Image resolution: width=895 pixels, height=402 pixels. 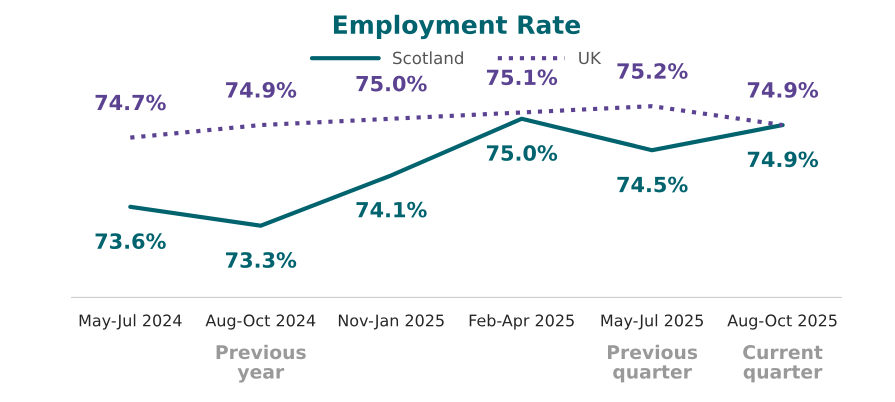 I want to click on data-label: 74.5%, so click(x=652, y=184).